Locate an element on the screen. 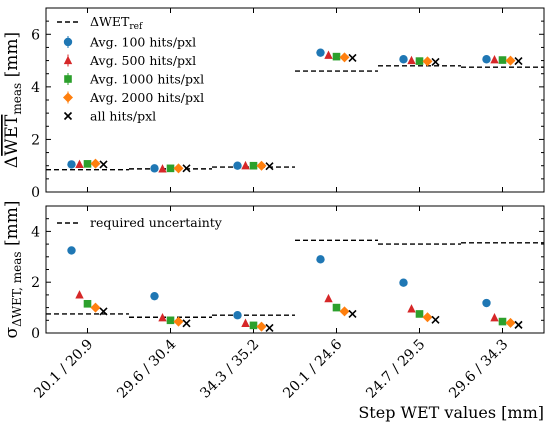 The width and height of the screenshot is (550, 426). y-tick-label: 6 is located at coordinates (35, 35).